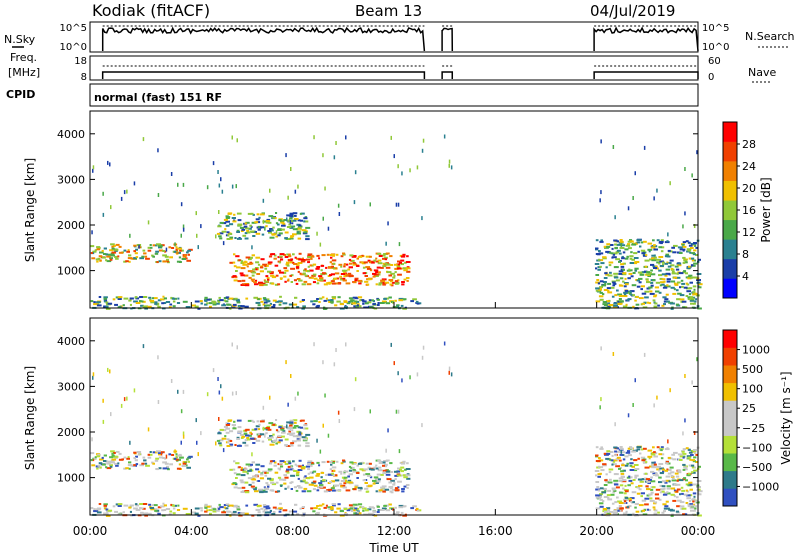 This screenshot has height=554, width=800. Describe the element at coordinates (71, 478) in the screenshot. I see `y-tick-label: 1000` at that location.